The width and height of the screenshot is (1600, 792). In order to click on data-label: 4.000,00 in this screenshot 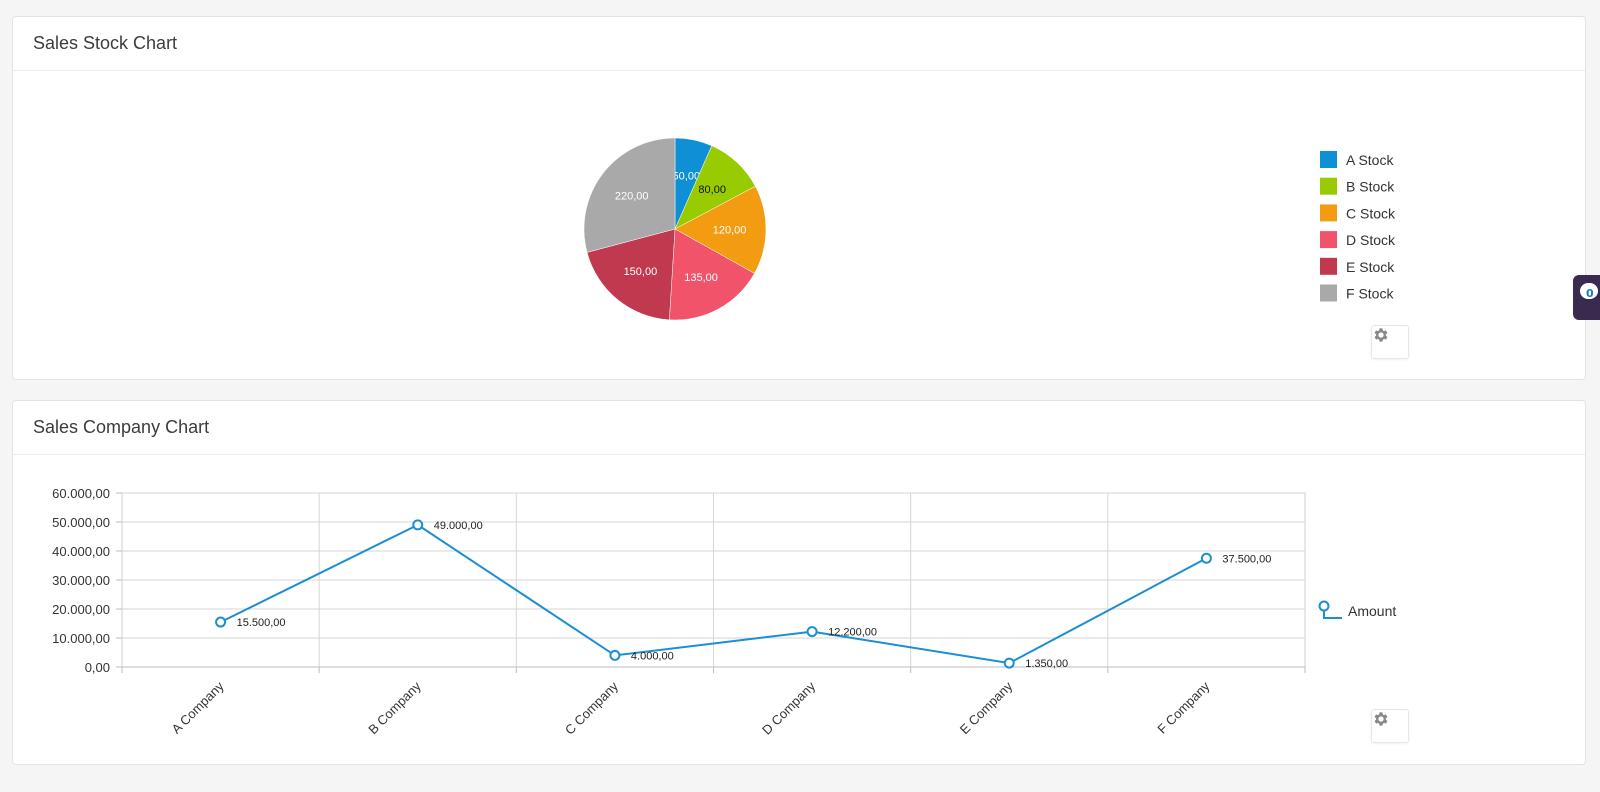, I will do `click(652, 656)`.